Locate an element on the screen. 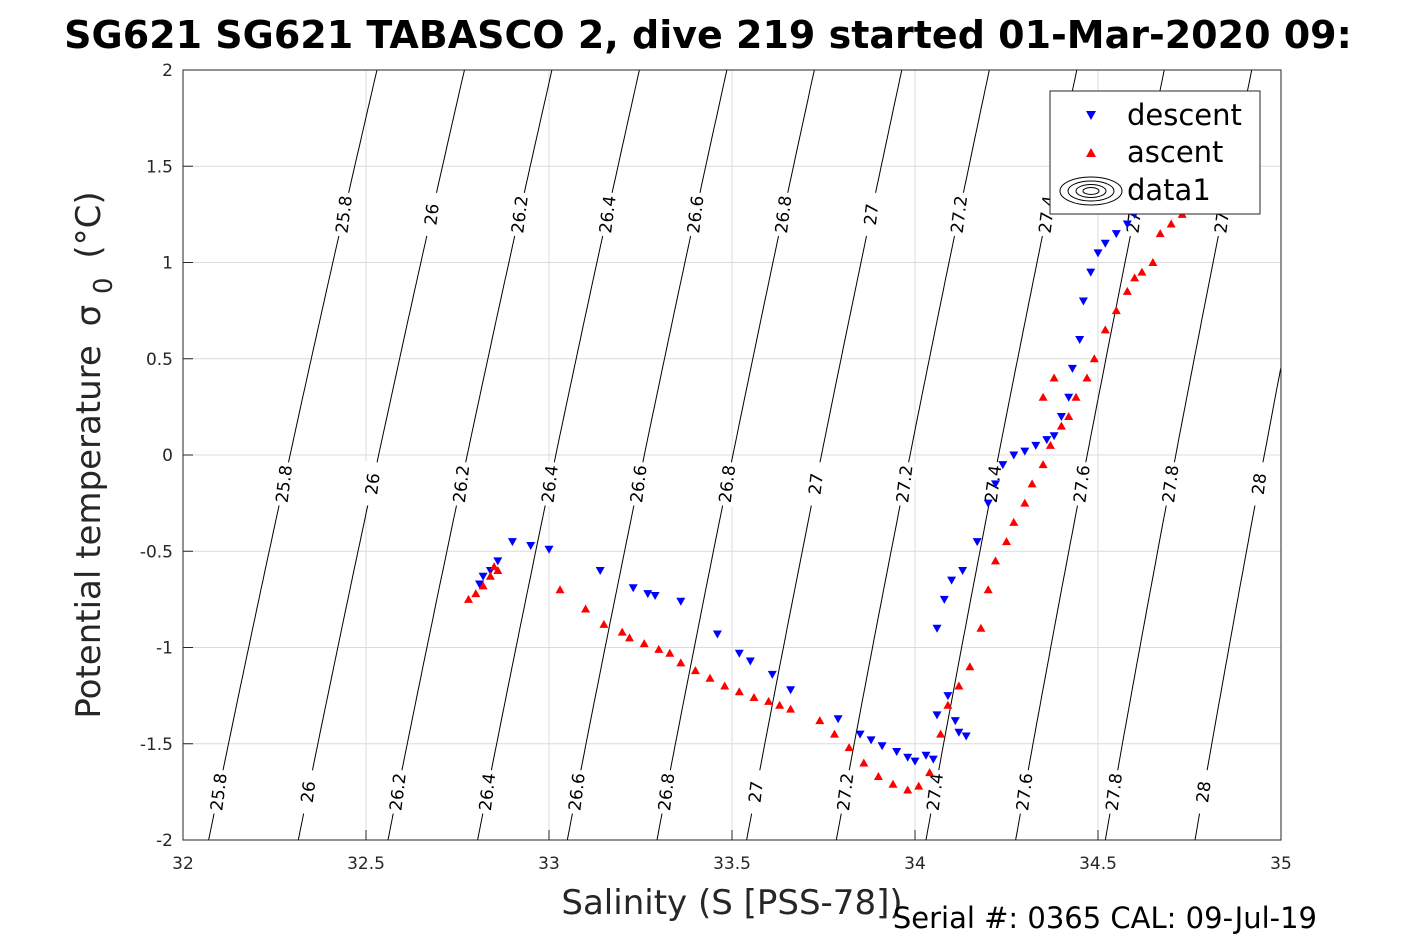 The height and width of the screenshot is (945, 1417). y-tick-label: 1 is located at coordinates (167, 264).